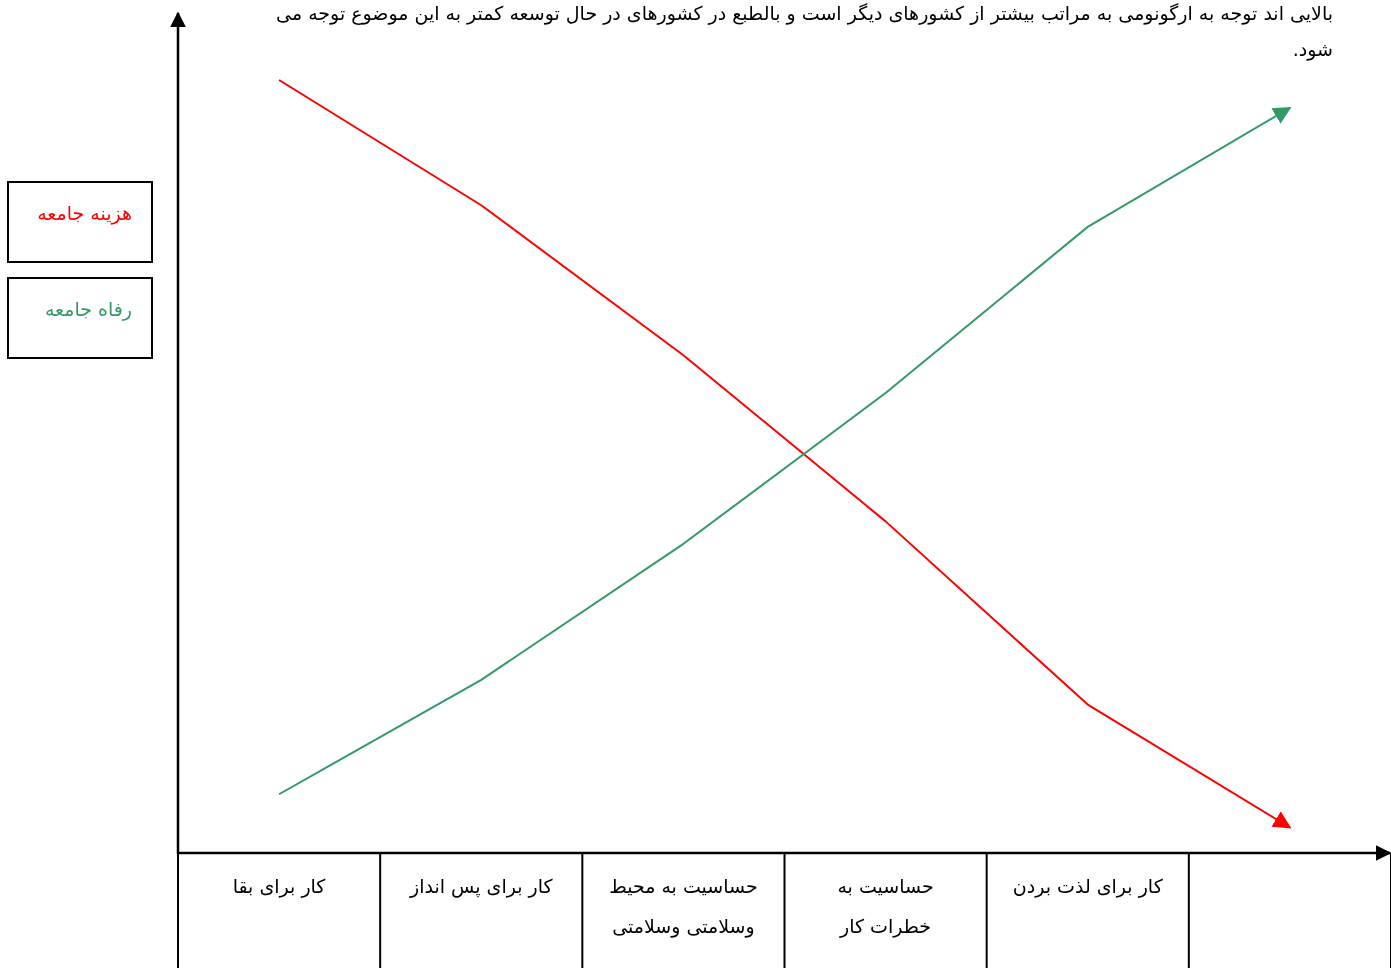  I want to click on x-tick-label: حساسیت به محیط وسلامتی وسلامتی, so click(683, 906).